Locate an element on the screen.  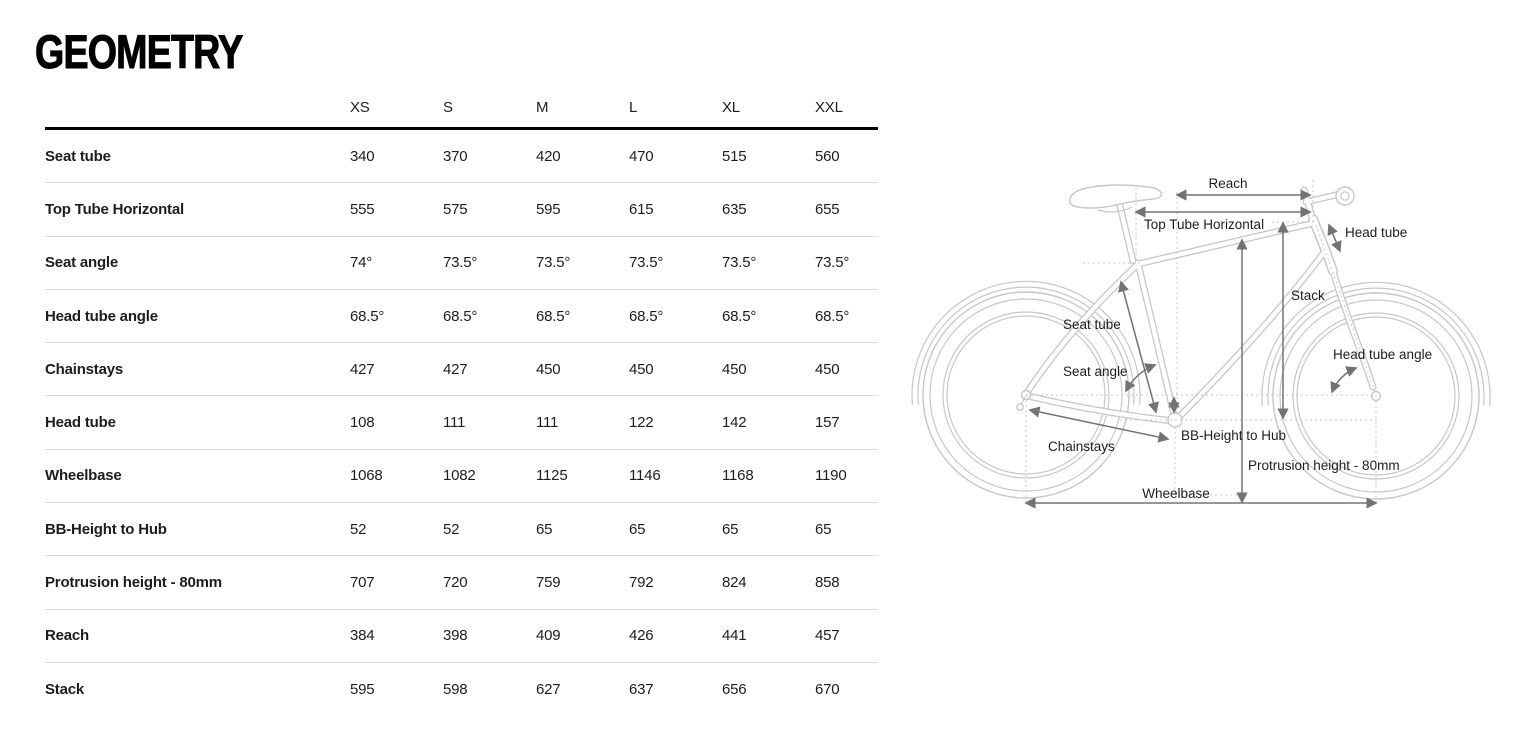
cell-value: 398 is located at coordinates (455, 636).